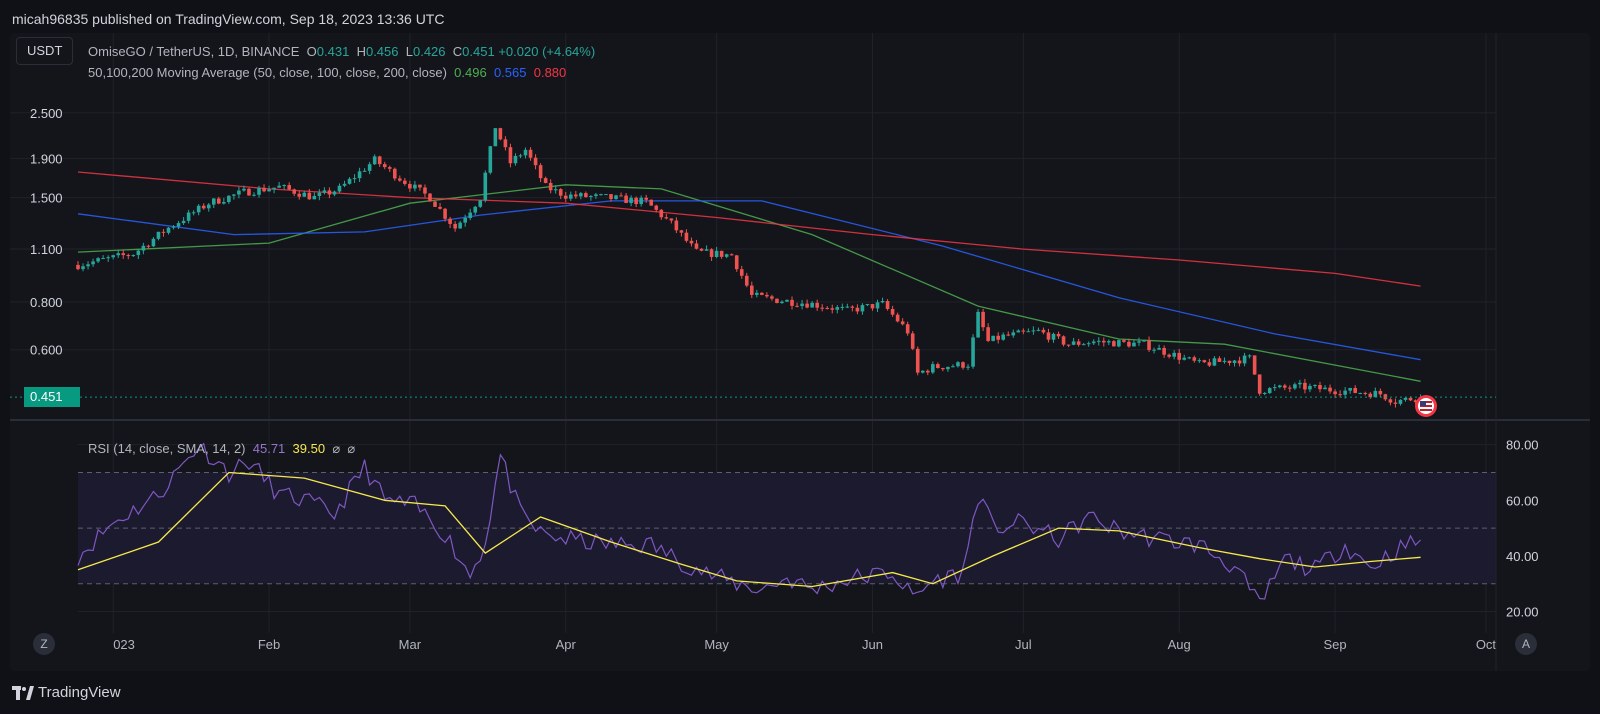  What do you see at coordinates (1426, 406) in the screenshot?
I see `flag-icon` at bounding box center [1426, 406].